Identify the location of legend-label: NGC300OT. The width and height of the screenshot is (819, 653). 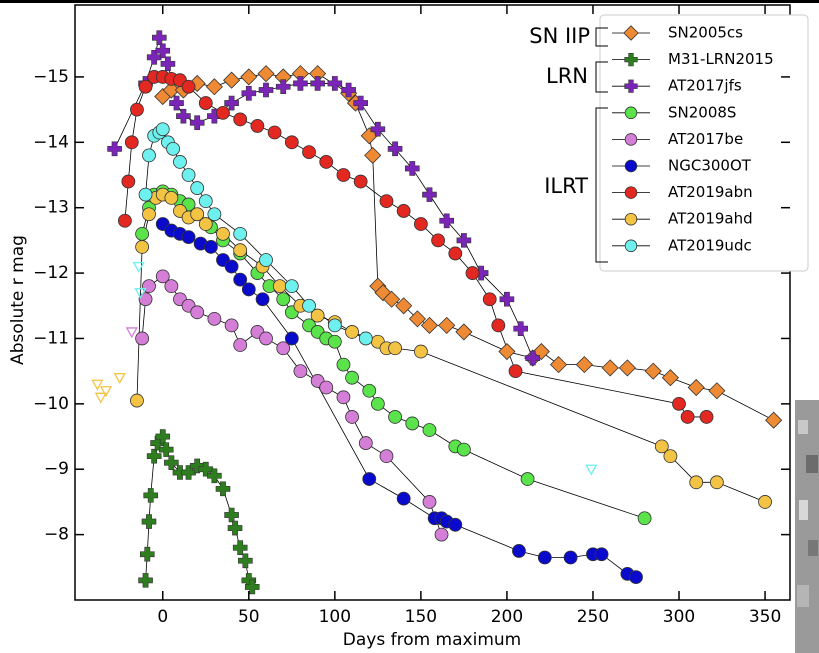
(710, 166).